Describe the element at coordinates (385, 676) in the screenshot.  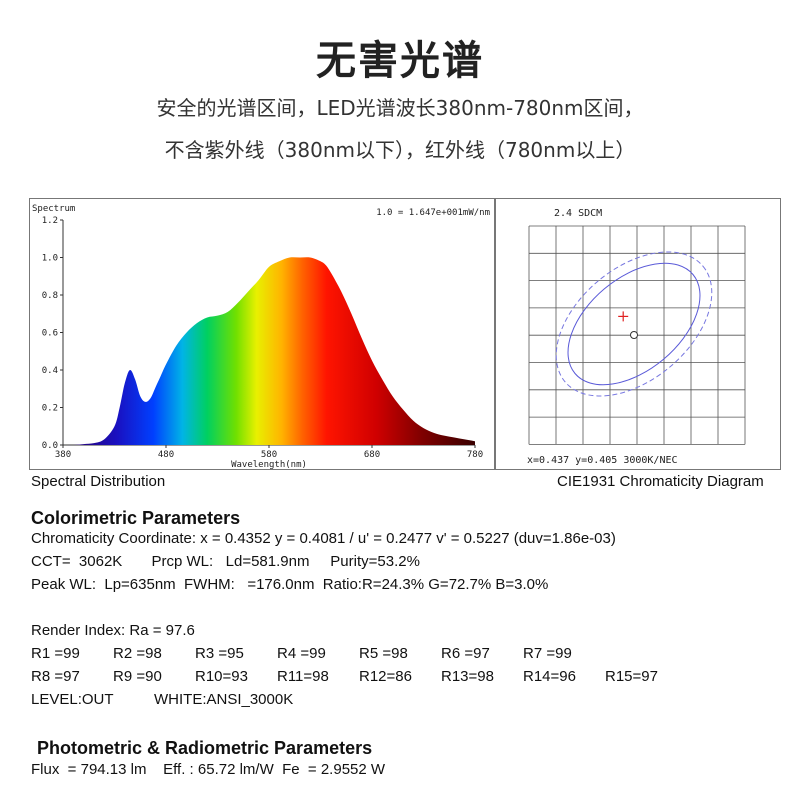
I see `r-value: R12=86` at that location.